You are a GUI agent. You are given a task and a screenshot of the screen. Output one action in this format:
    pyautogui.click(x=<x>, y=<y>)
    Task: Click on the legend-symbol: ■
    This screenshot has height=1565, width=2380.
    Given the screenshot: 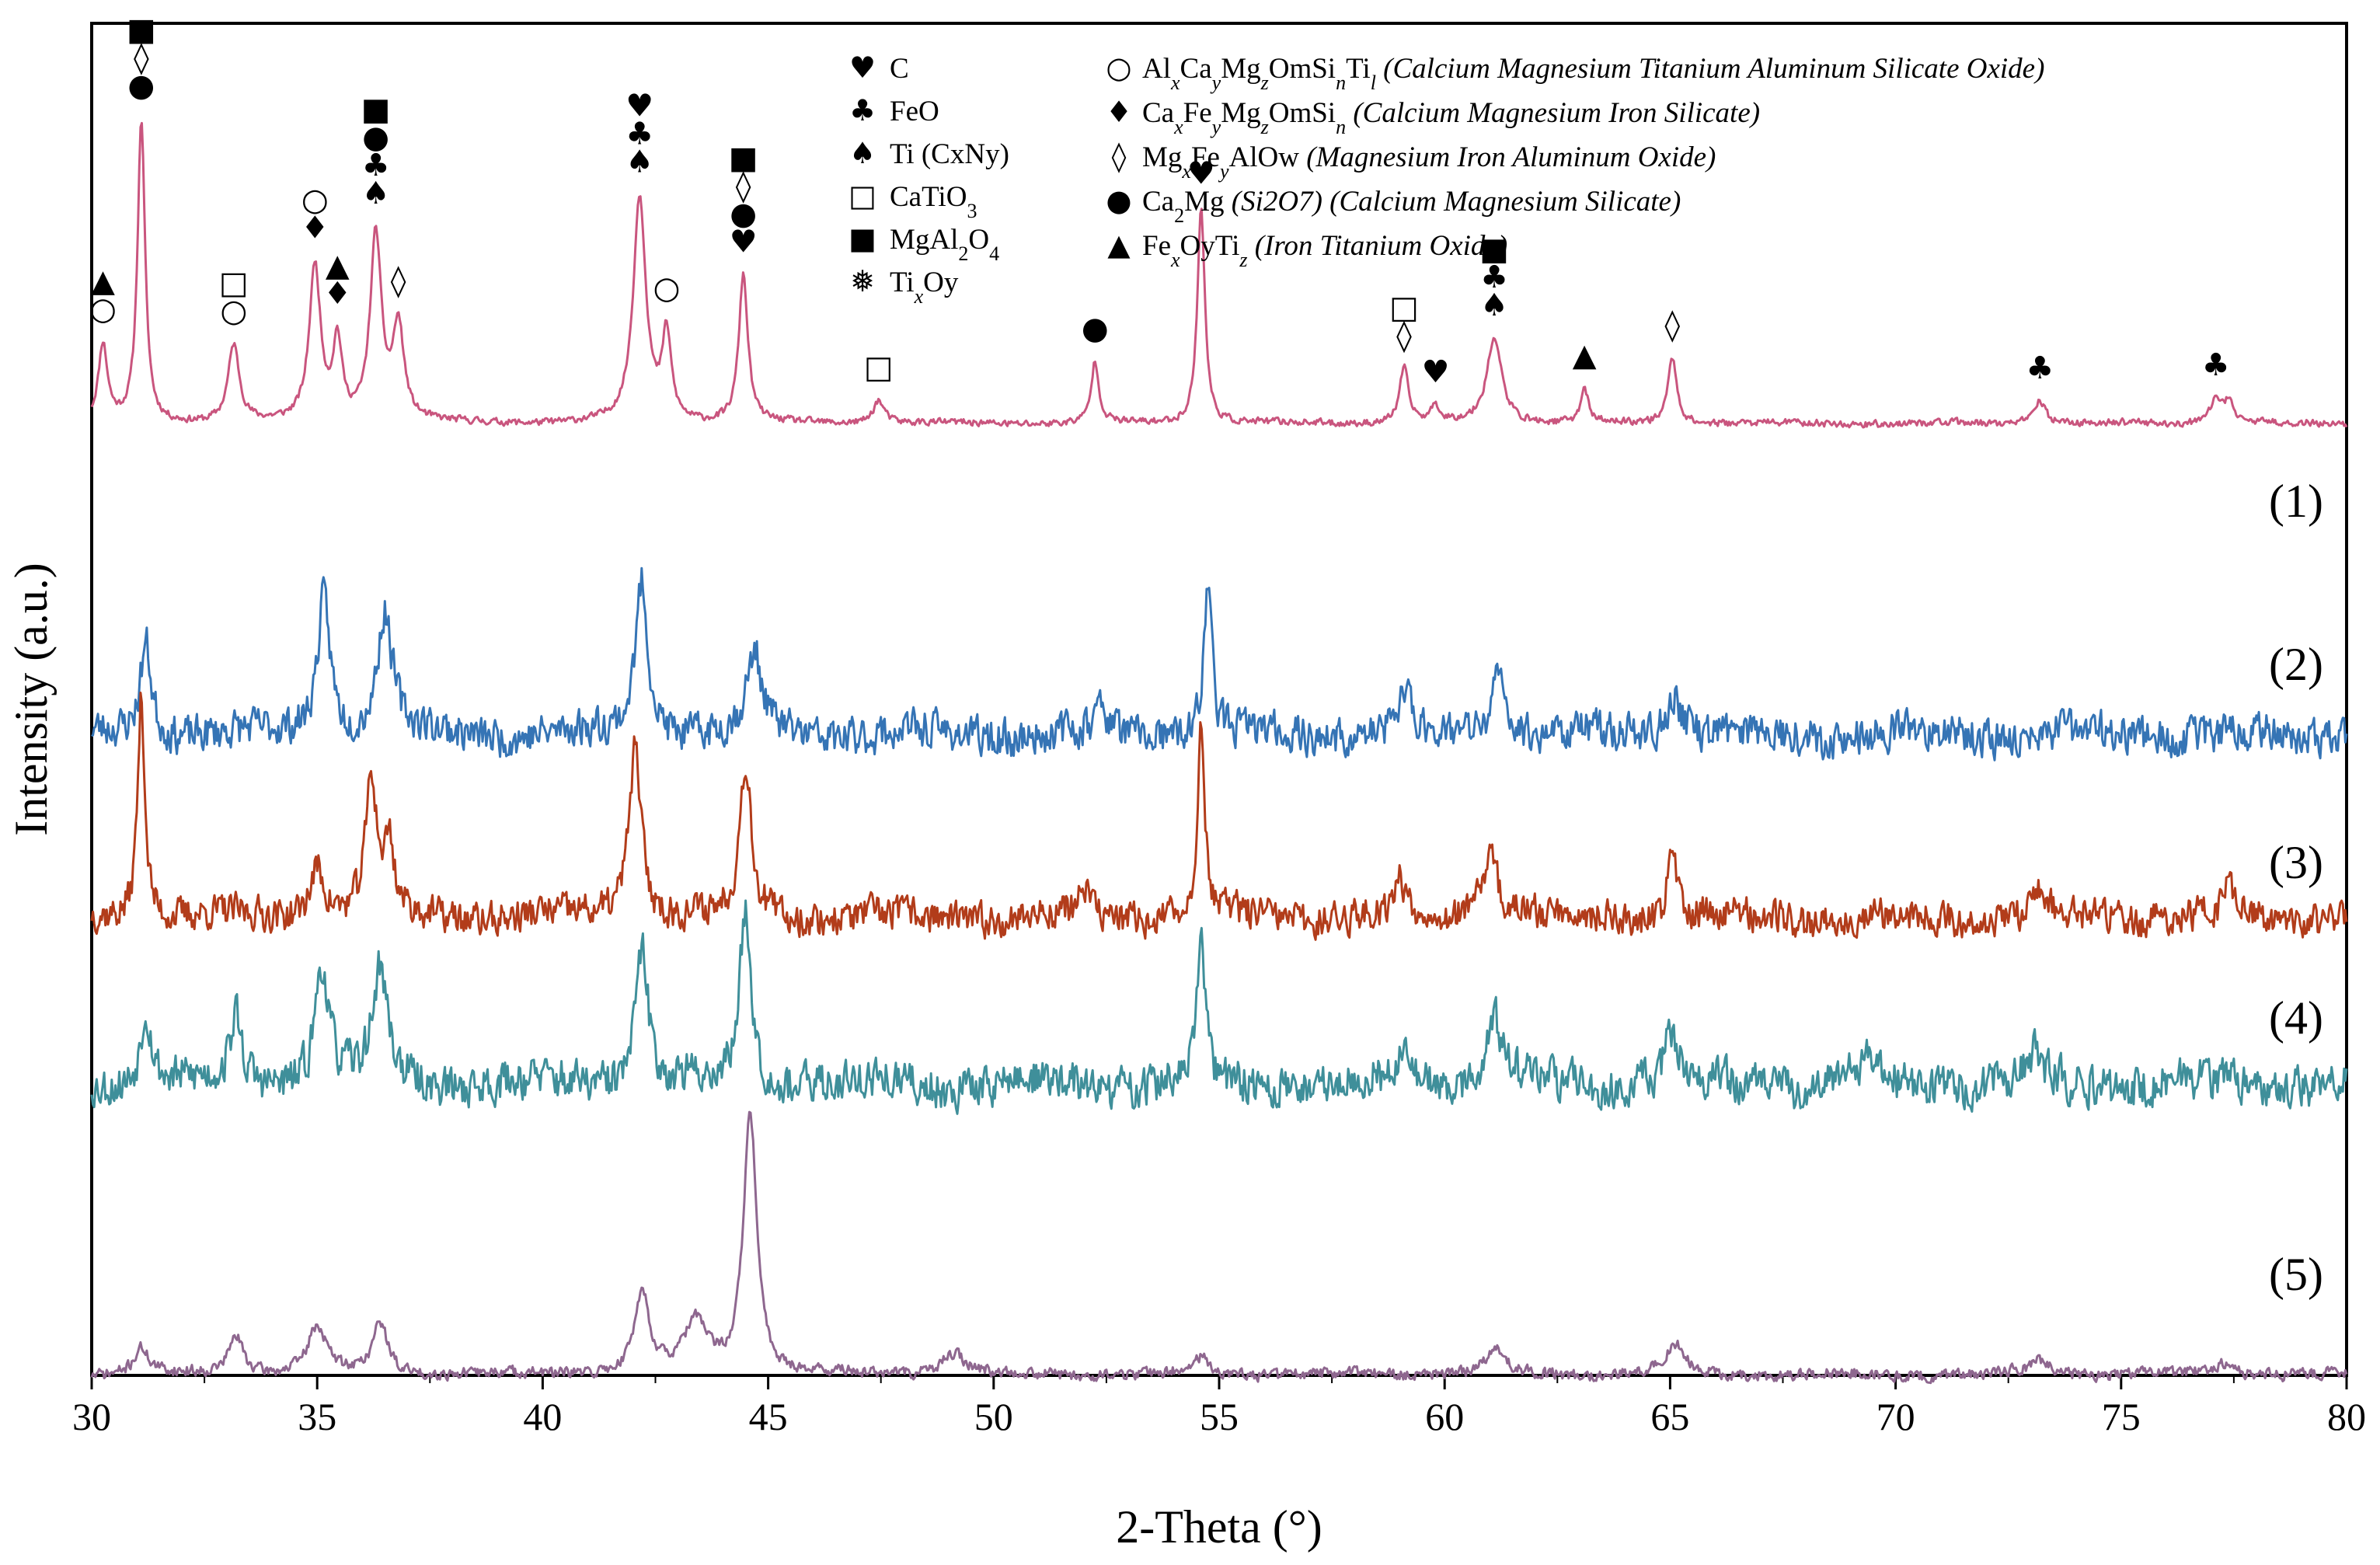 What is the action you would take?
    pyautogui.click(x=863, y=238)
    